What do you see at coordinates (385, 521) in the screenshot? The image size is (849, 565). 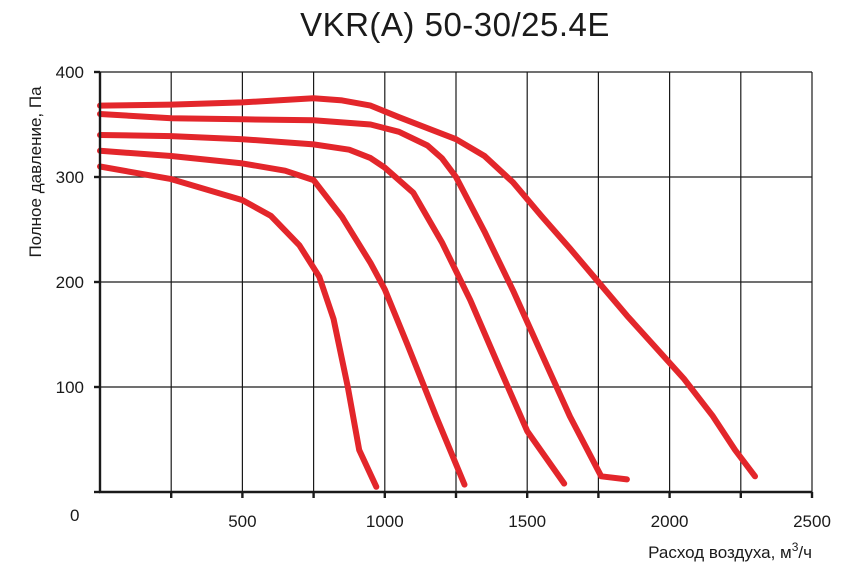 I see `x-tick-label: 1000` at bounding box center [385, 521].